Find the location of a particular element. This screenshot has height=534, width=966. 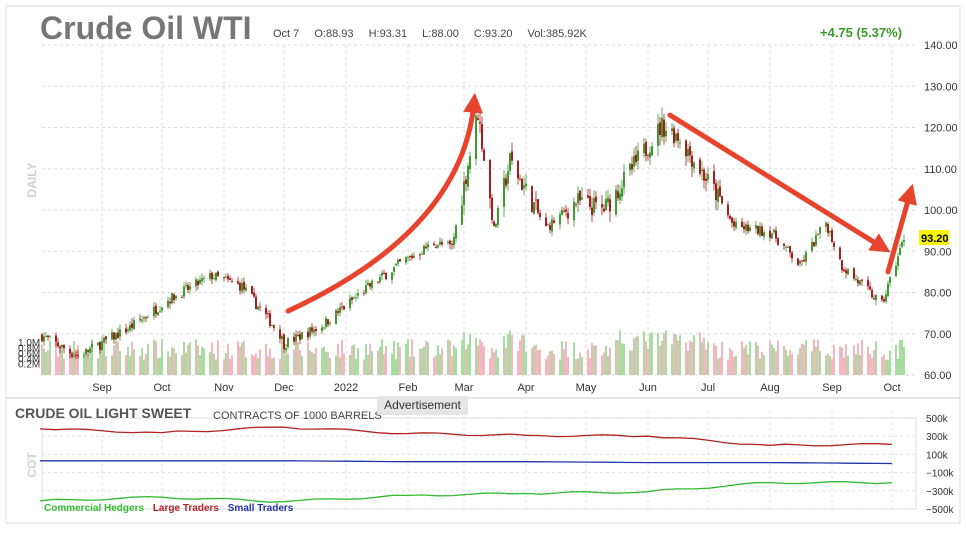

x-tick-label: Nov is located at coordinates (224, 388).